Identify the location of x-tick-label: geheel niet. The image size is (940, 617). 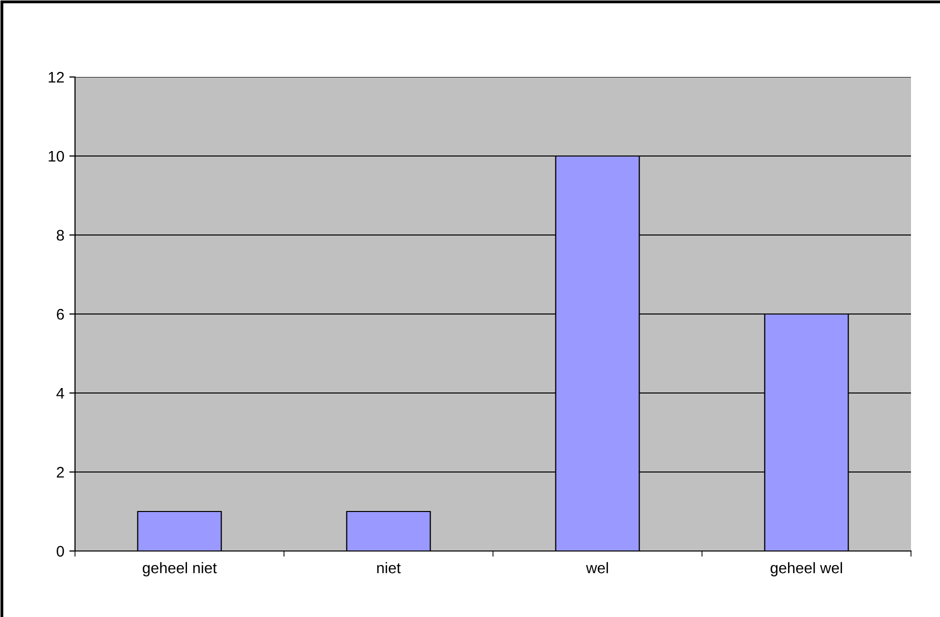
(179, 569).